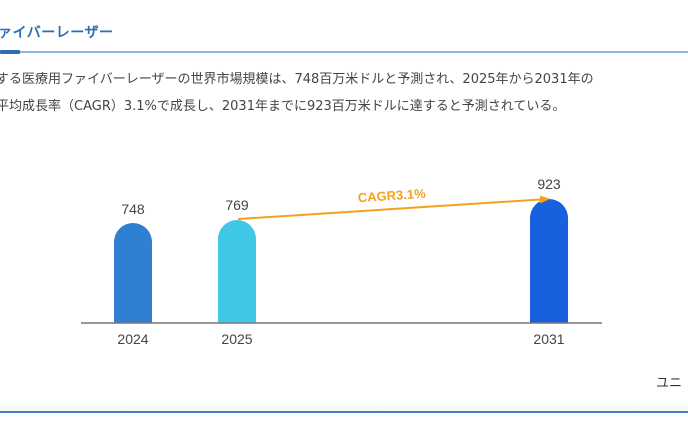  Describe the element at coordinates (549, 261) in the screenshot. I see `bar-2031` at that location.